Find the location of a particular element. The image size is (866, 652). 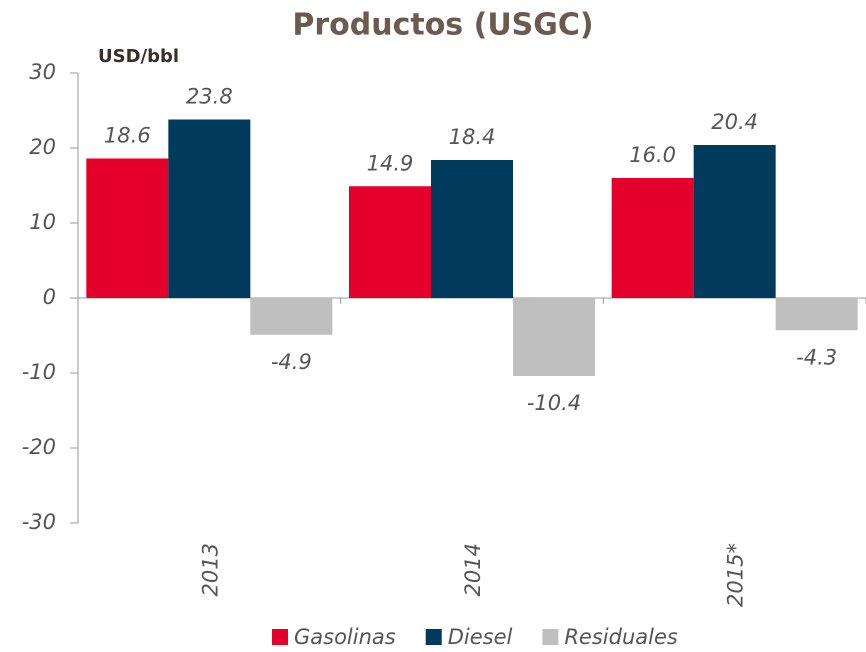

y-tick-label: -30 is located at coordinates (39, 522).